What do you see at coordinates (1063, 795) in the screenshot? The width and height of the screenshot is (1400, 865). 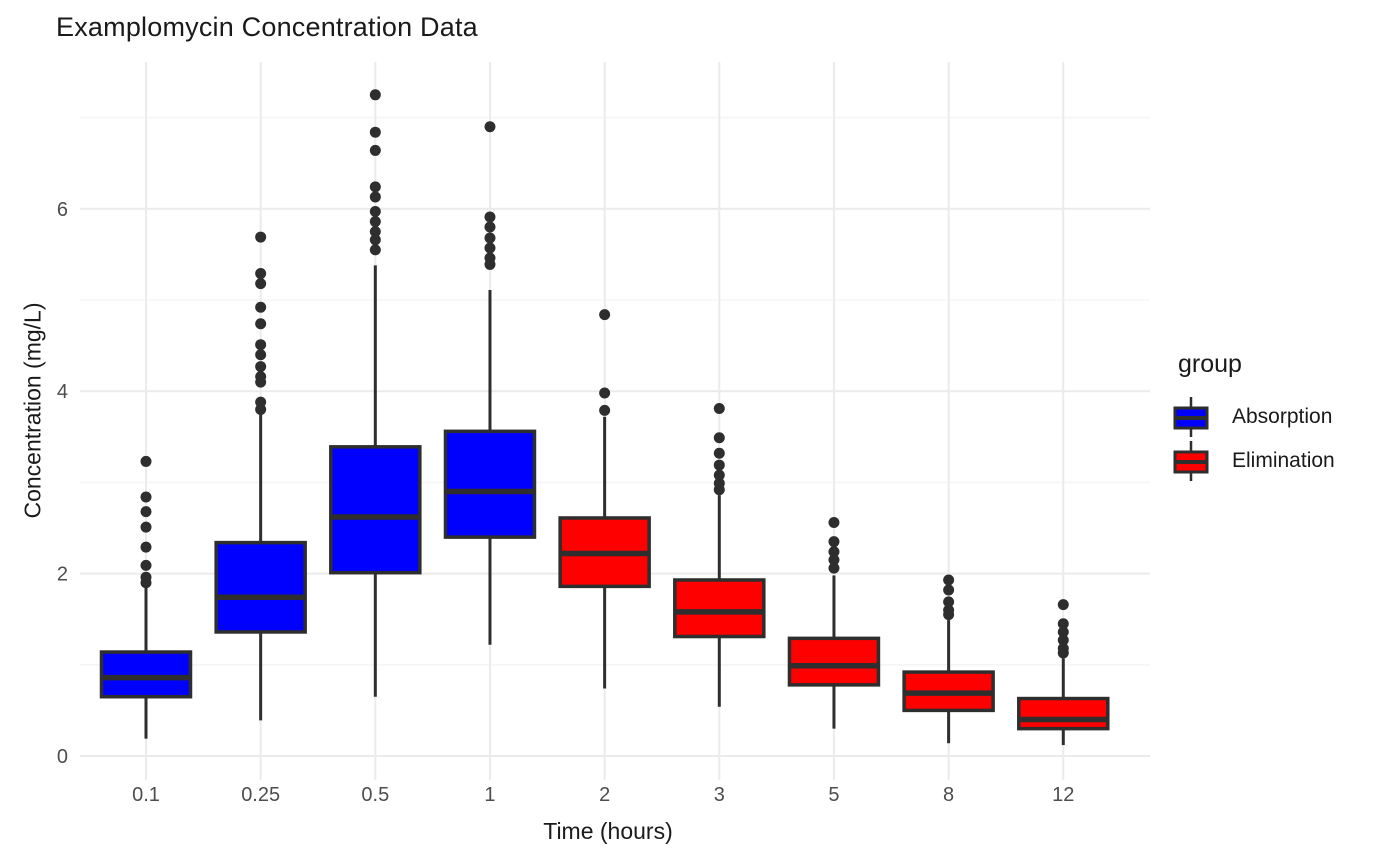 I see `x-tick-label: 12` at bounding box center [1063, 795].